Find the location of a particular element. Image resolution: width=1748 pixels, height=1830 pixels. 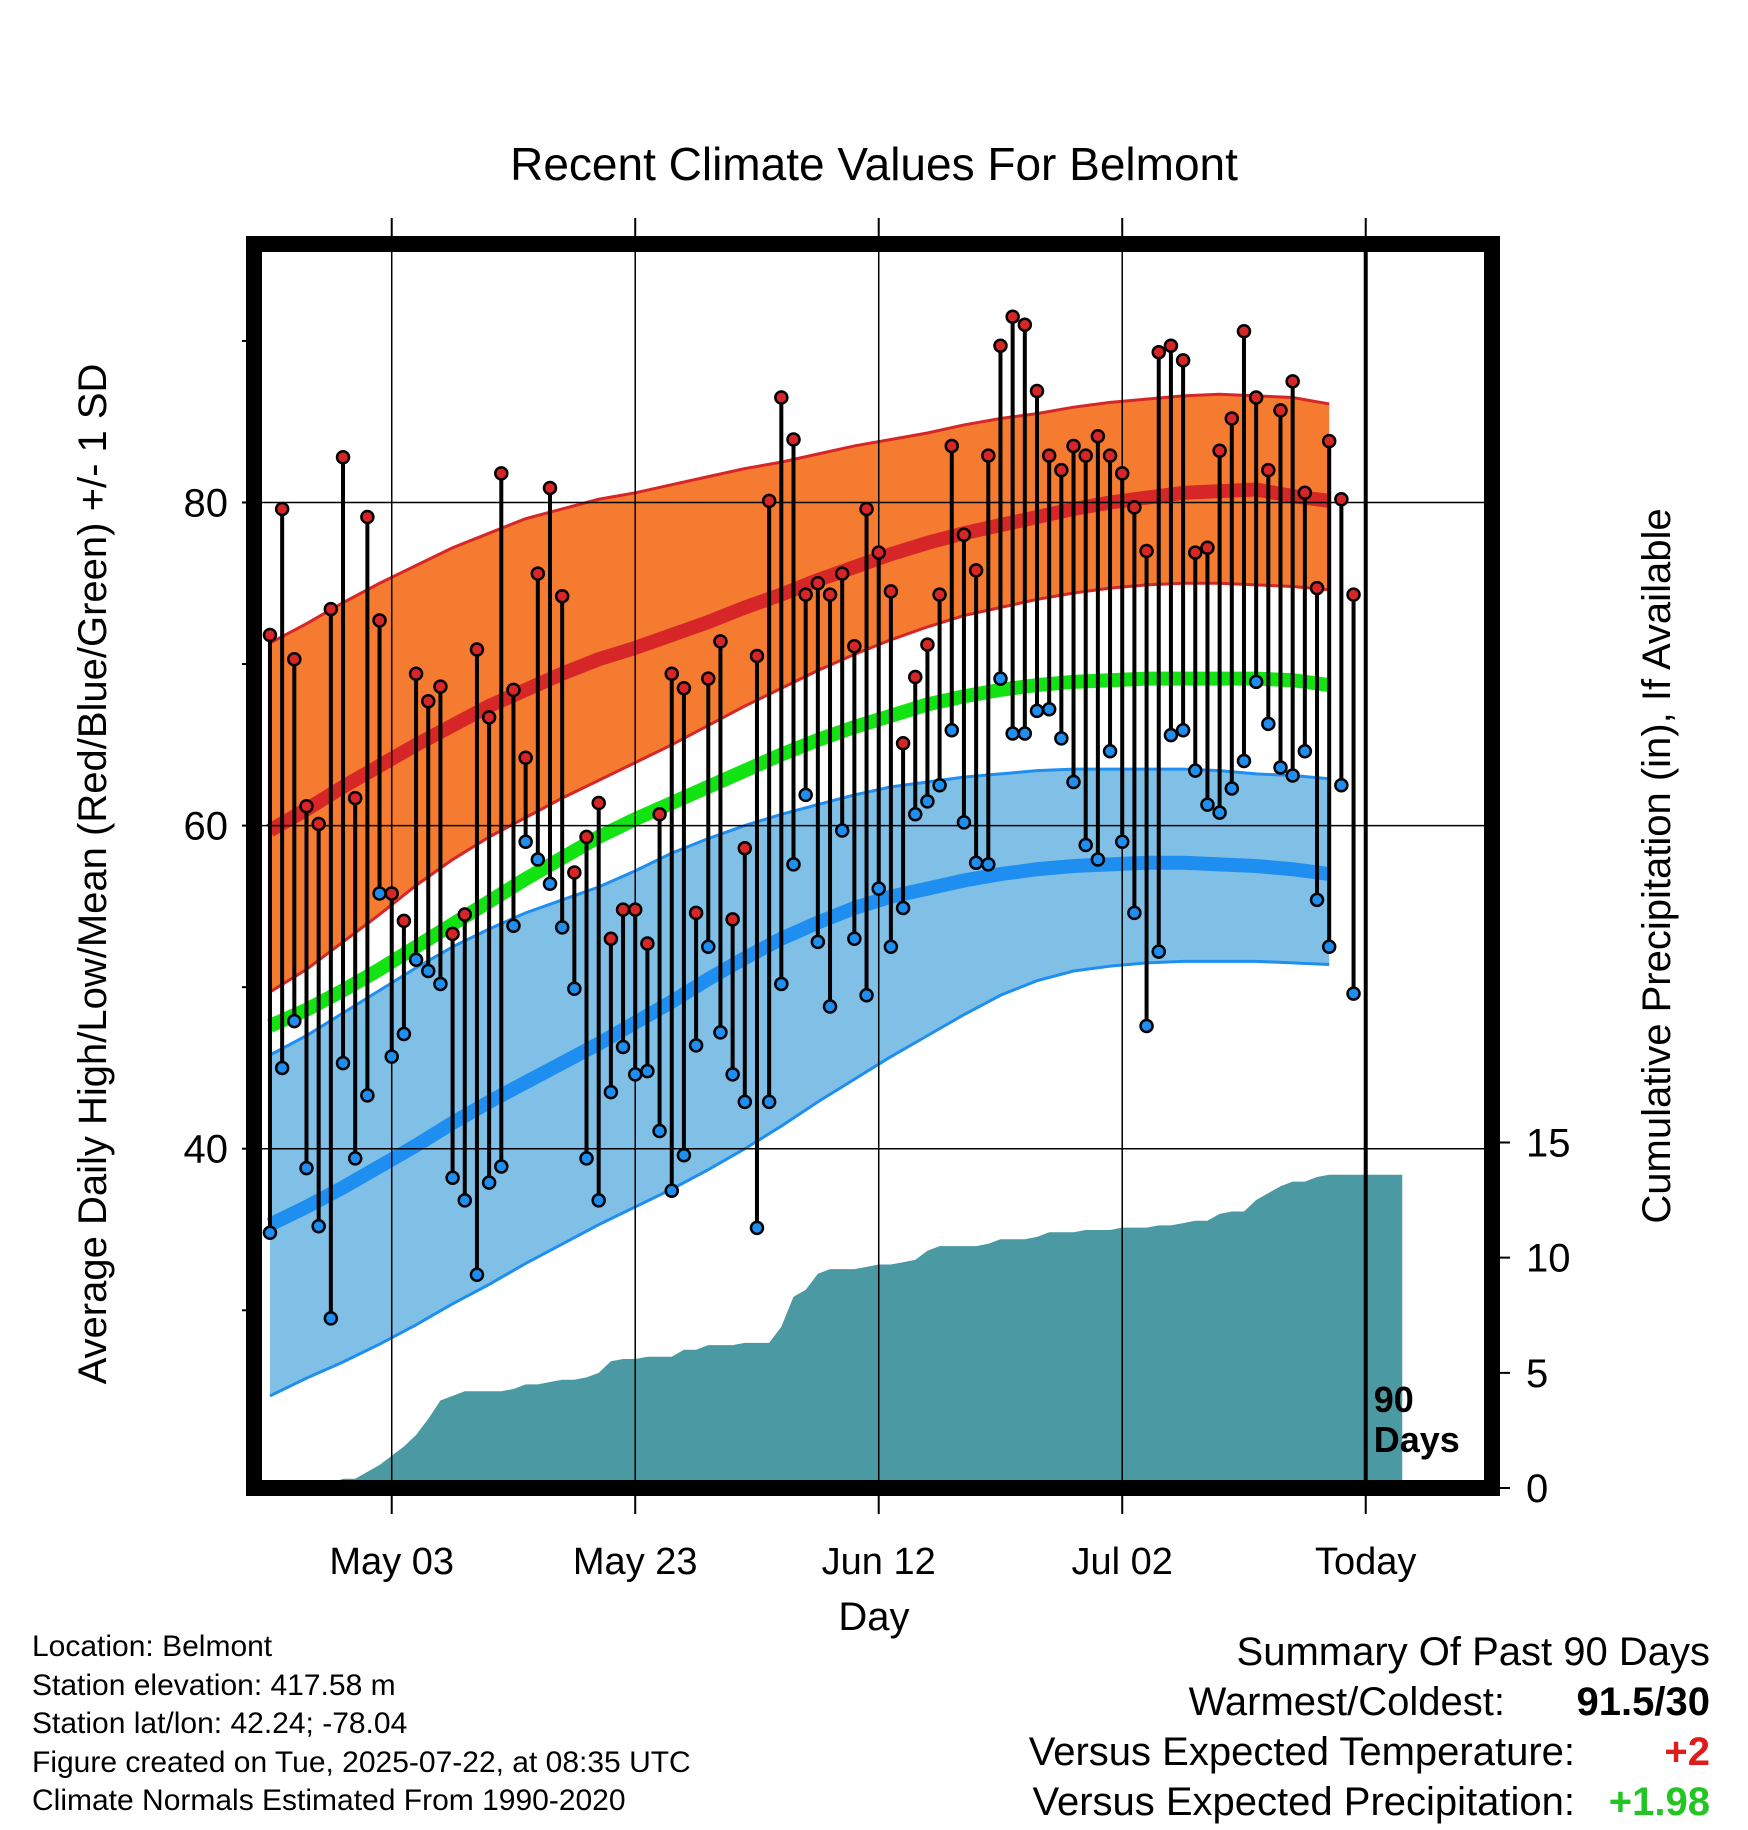

normal-high-minus-sd-edge is located at coordinates (799, 787).